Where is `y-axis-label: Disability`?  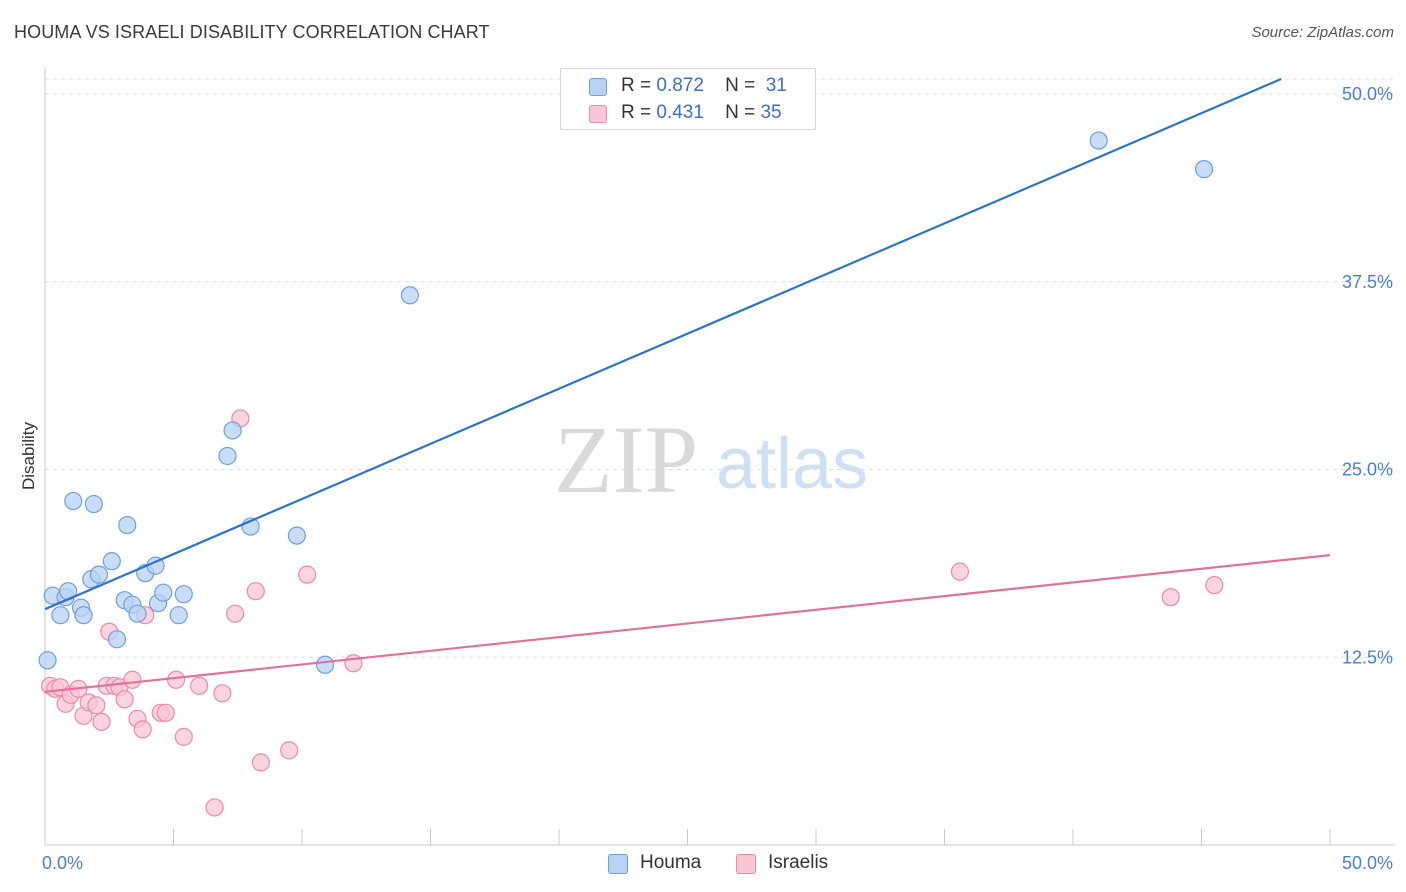 y-axis-label: Disability is located at coordinates (28, 455).